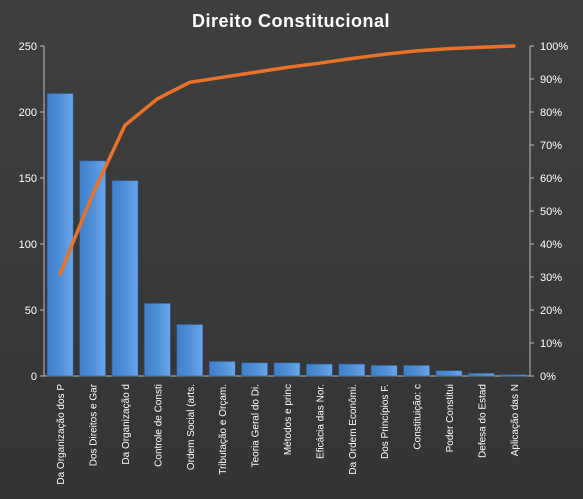 The width and height of the screenshot is (583, 499). I want to click on y-right-tick-label: 10%, so click(551, 344).